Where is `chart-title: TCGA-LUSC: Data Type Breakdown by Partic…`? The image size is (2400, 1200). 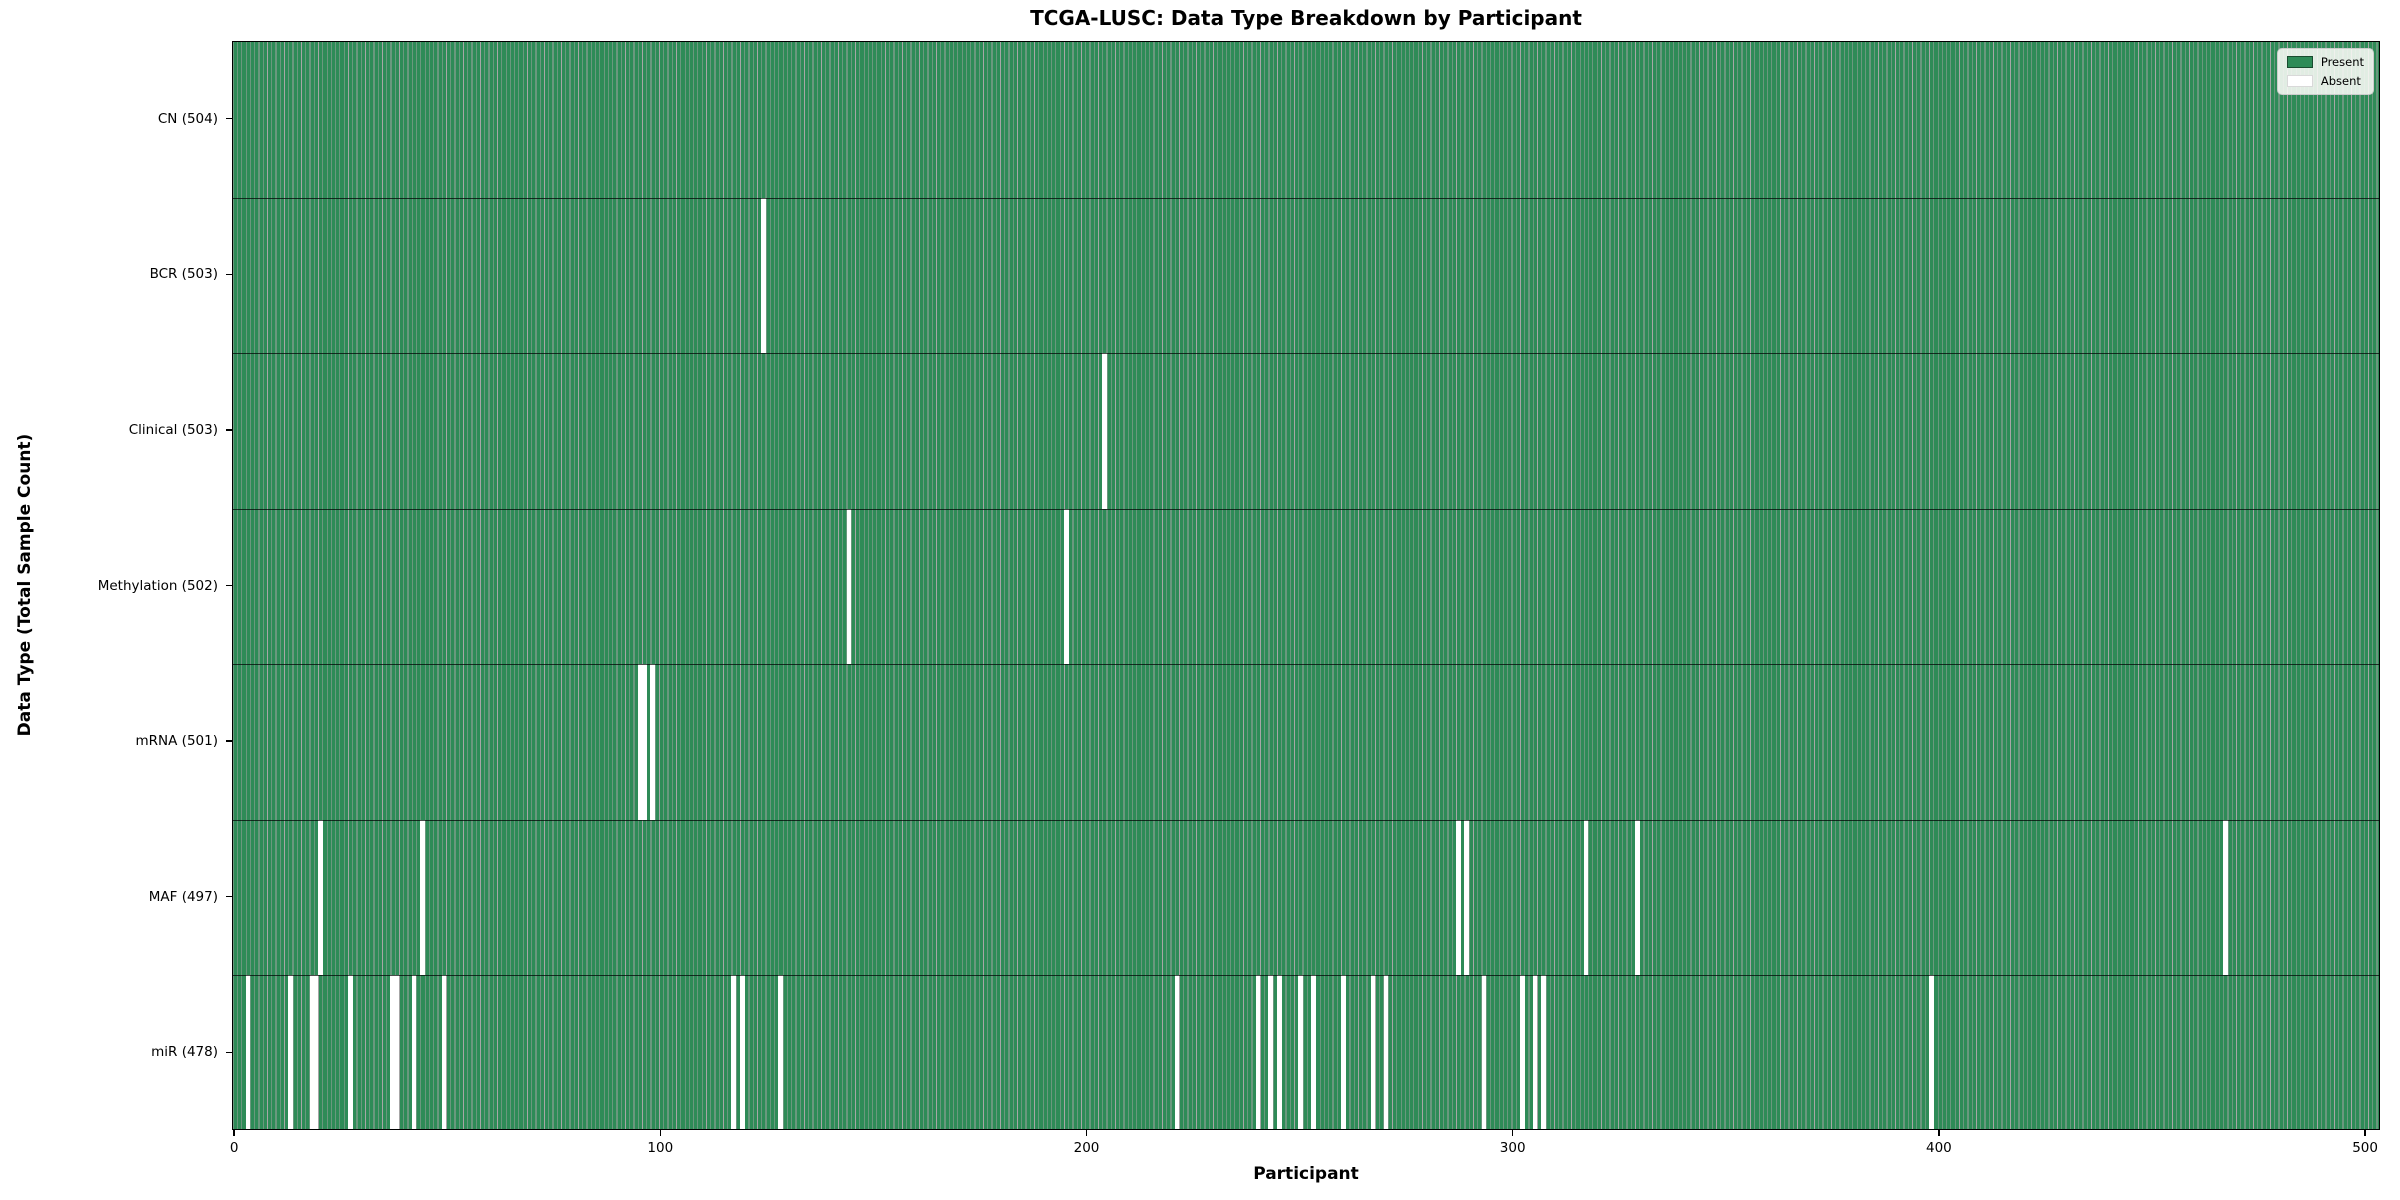 chart-title: TCGA-LUSC: Data Type Breakdown by Partic… is located at coordinates (1306, 18).